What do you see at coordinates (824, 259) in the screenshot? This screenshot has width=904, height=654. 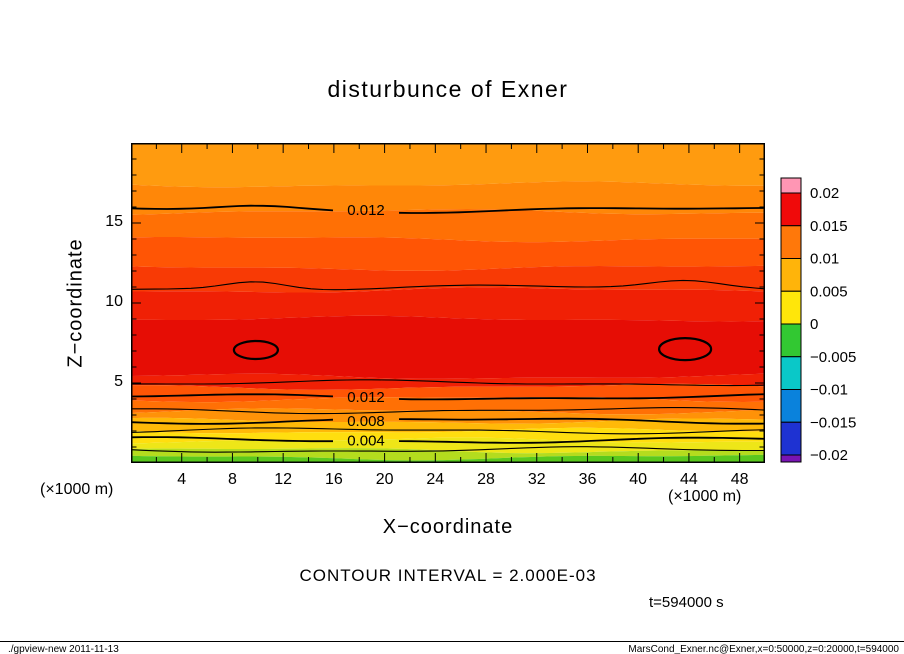 I see `svg-text: 0.01` at bounding box center [824, 259].